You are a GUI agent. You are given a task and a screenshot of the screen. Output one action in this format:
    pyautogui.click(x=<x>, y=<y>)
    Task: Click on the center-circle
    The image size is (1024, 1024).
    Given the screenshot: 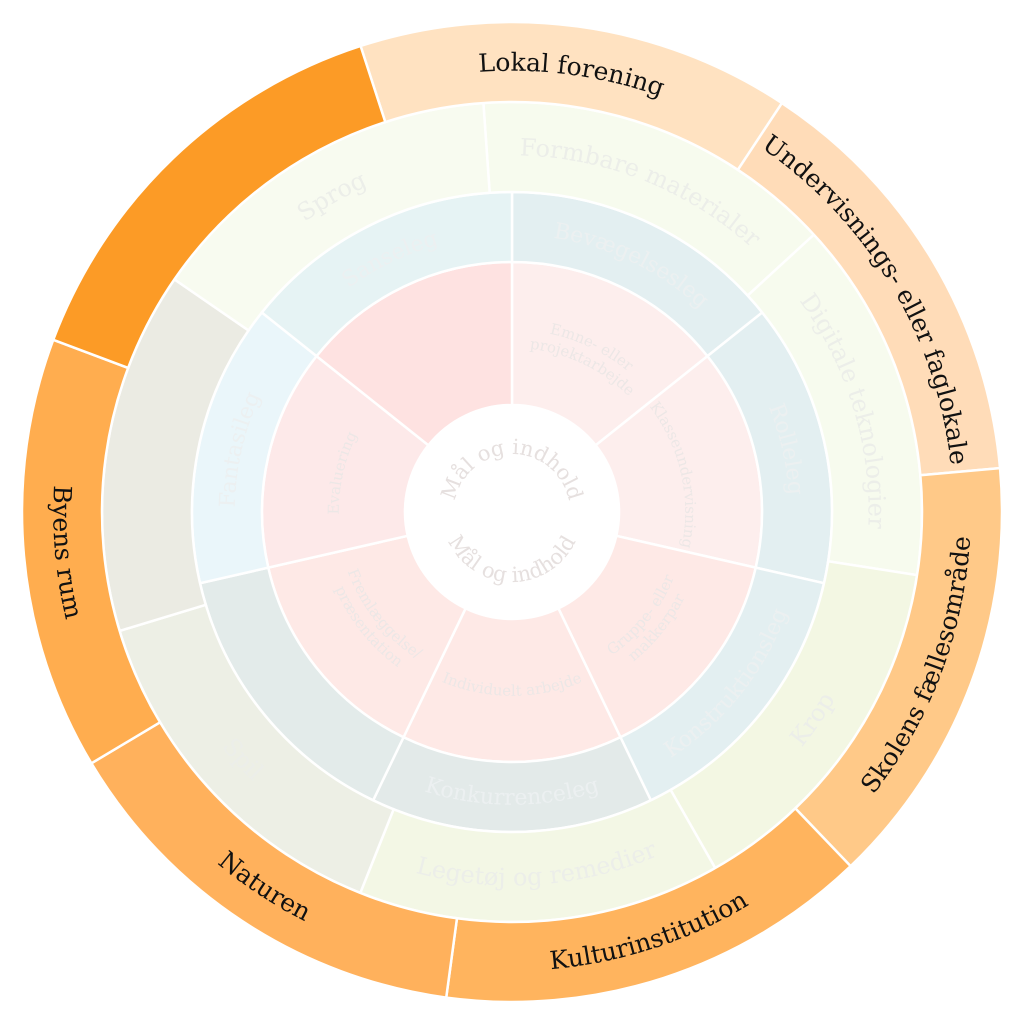 What is the action you would take?
    pyautogui.click(x=512, y=512)
    